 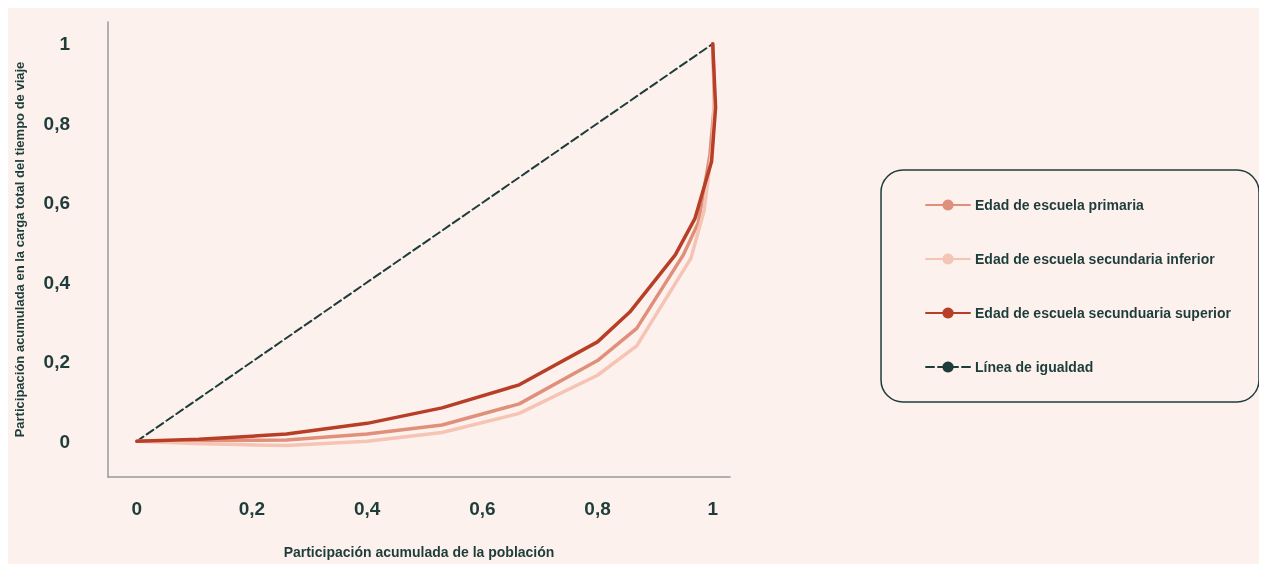 What do you see at coordinates (56, 123) in the screenshot?
I see `y-tick-label: 0,8` at bounding box center [56, 123].